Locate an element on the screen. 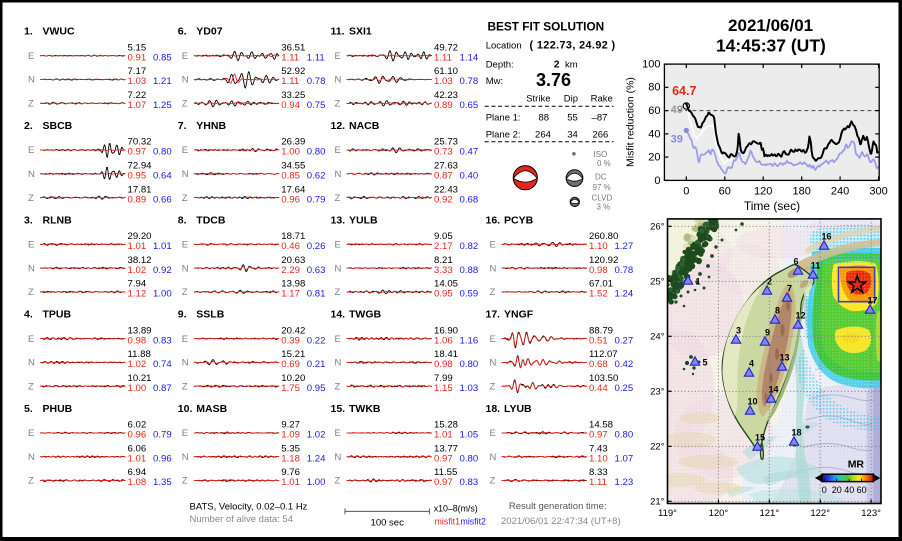 This screenshot has height=541, width=902. svg-text: 7.22 is located at coordinates (137, 95).